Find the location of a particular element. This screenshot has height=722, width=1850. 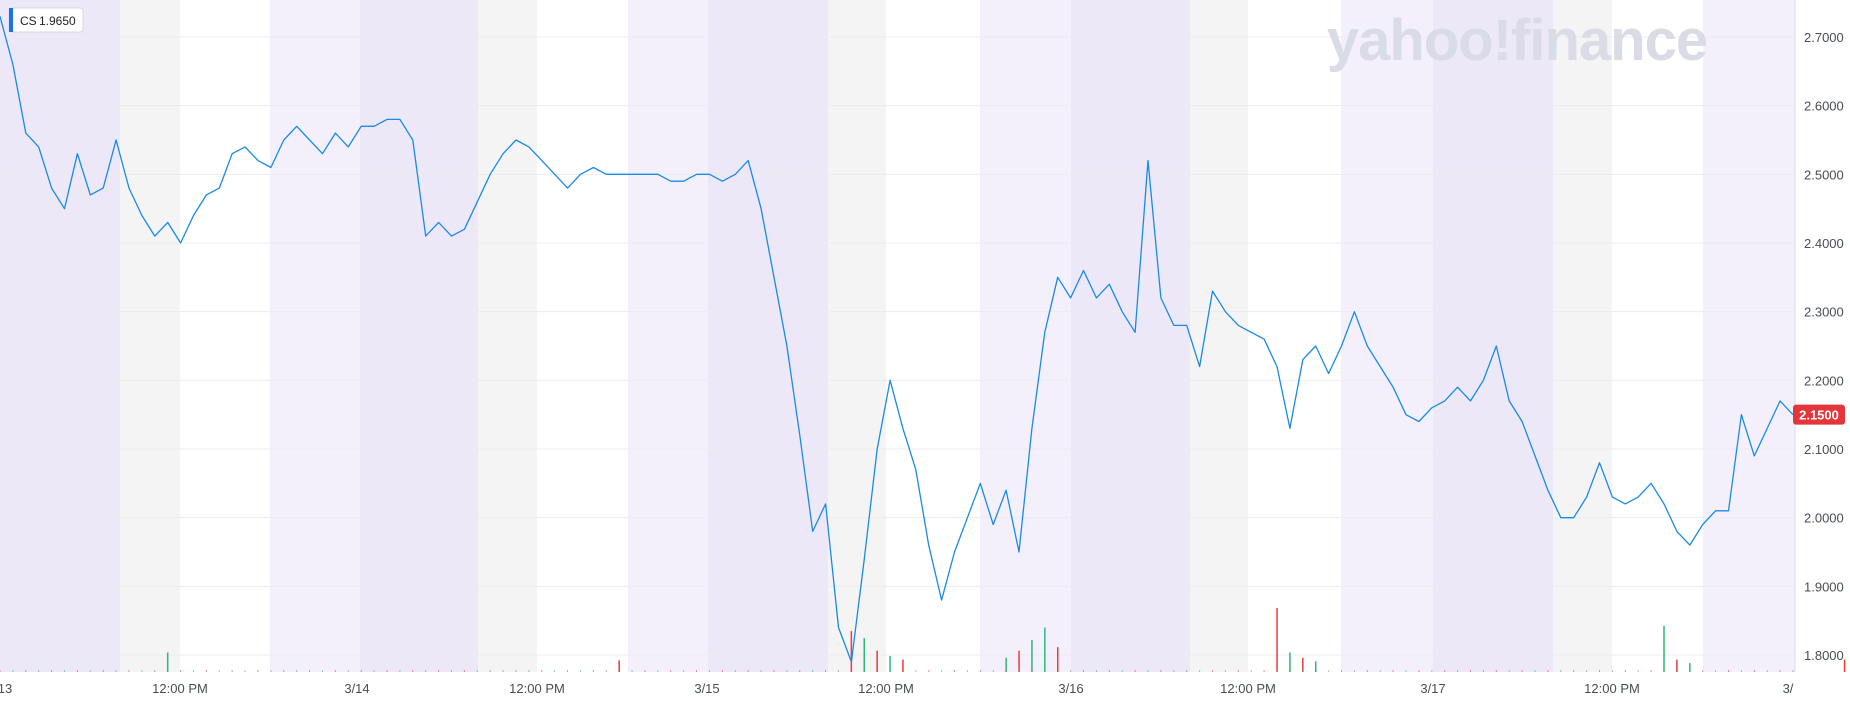

last-price-tag-box is located at coordinates (1819, 414).